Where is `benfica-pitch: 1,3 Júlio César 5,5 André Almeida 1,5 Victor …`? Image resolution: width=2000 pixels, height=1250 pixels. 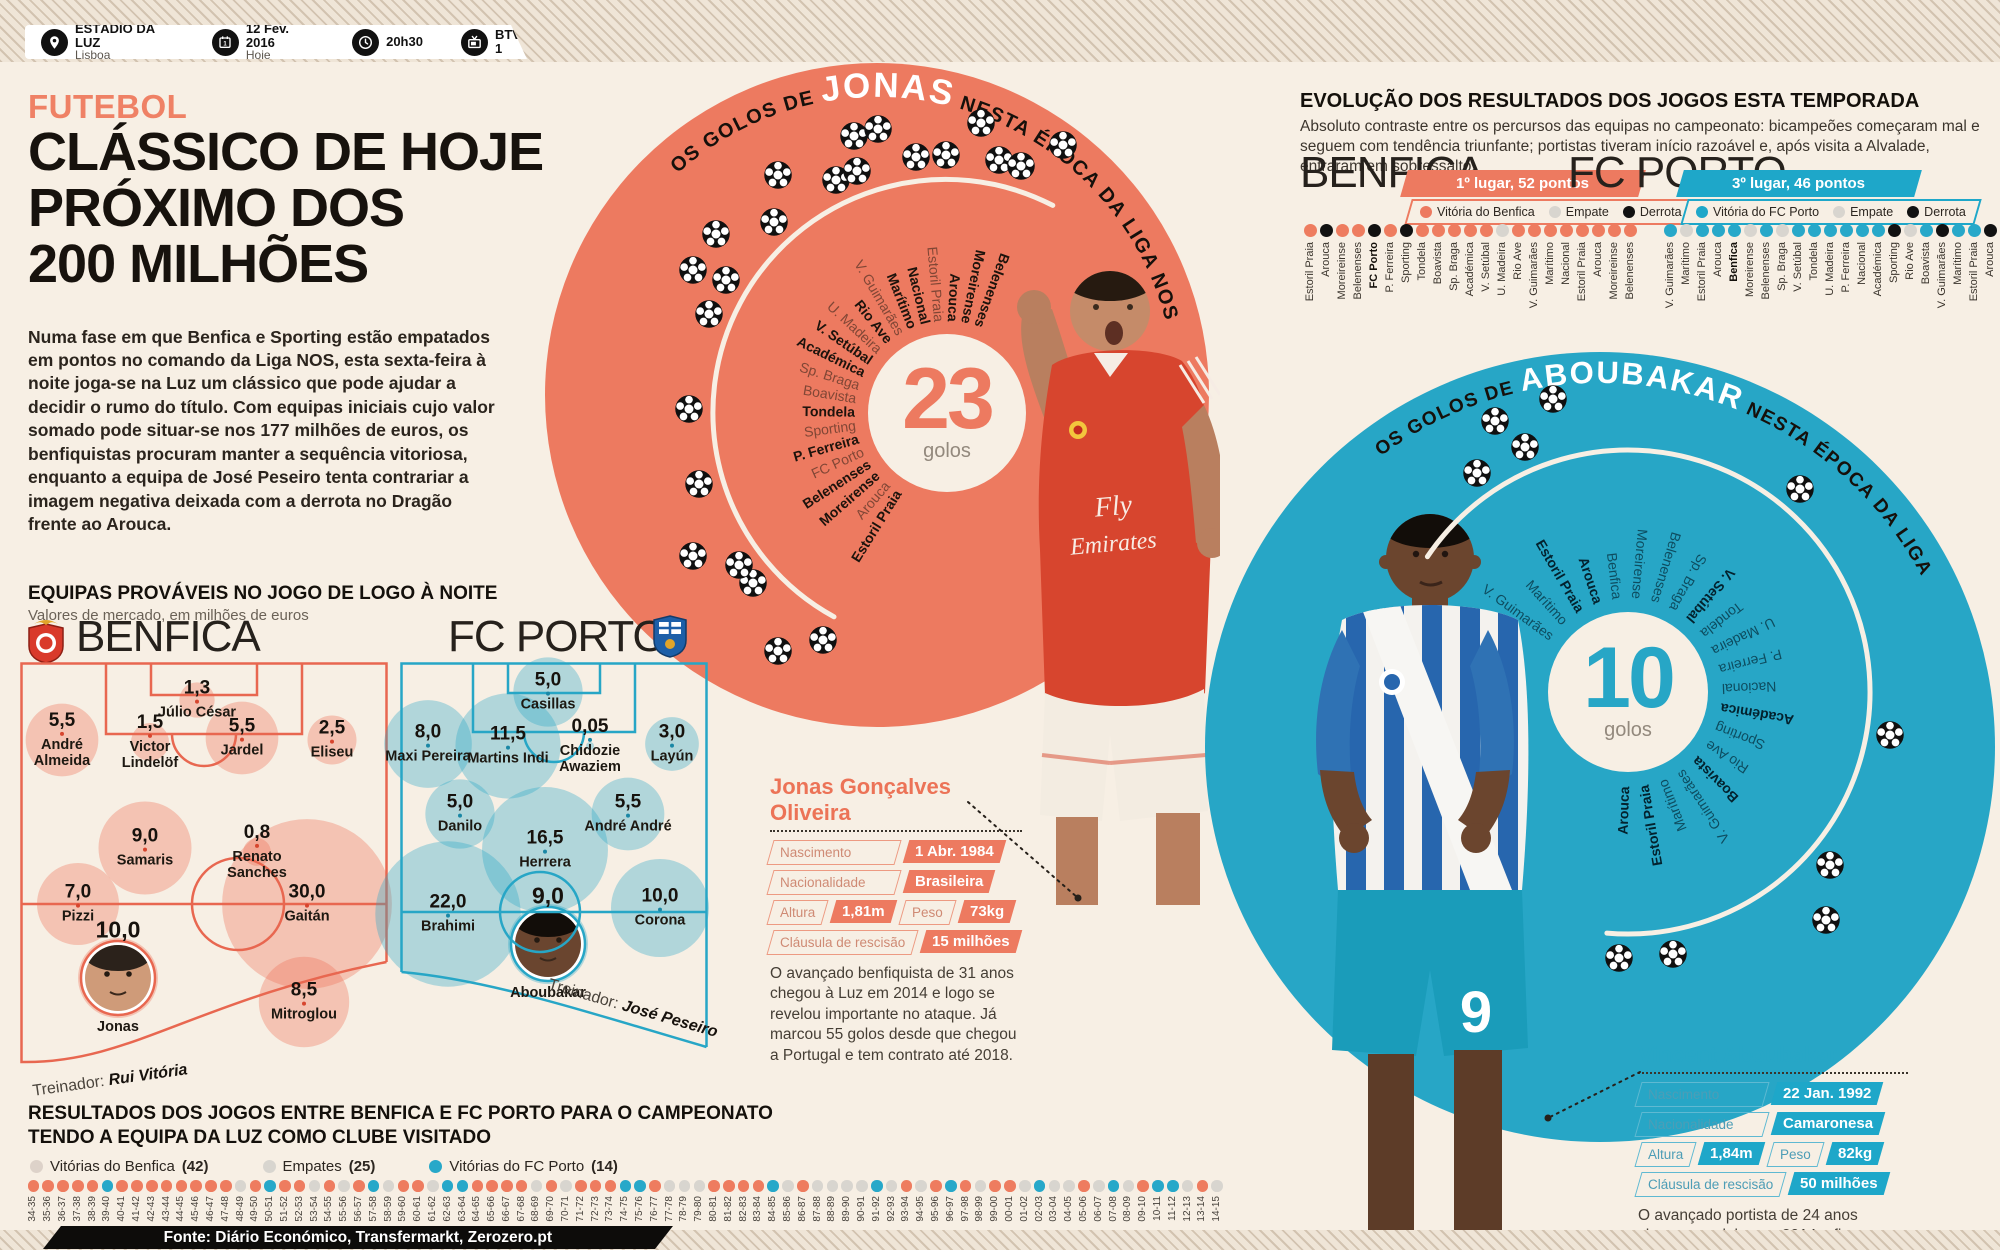
benfica-pitch: 1,3 Júlio César 5,5 André Almeida 1,5 Victor … is located at coordinates (206, 877).